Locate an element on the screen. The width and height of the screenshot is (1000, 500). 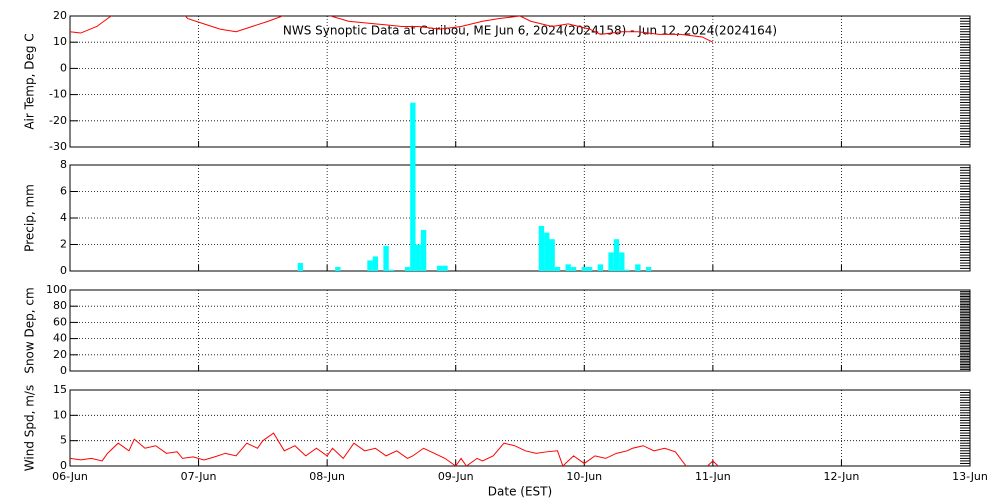
x-tick-label: 13-Jun is located at coordinates (970, 476).